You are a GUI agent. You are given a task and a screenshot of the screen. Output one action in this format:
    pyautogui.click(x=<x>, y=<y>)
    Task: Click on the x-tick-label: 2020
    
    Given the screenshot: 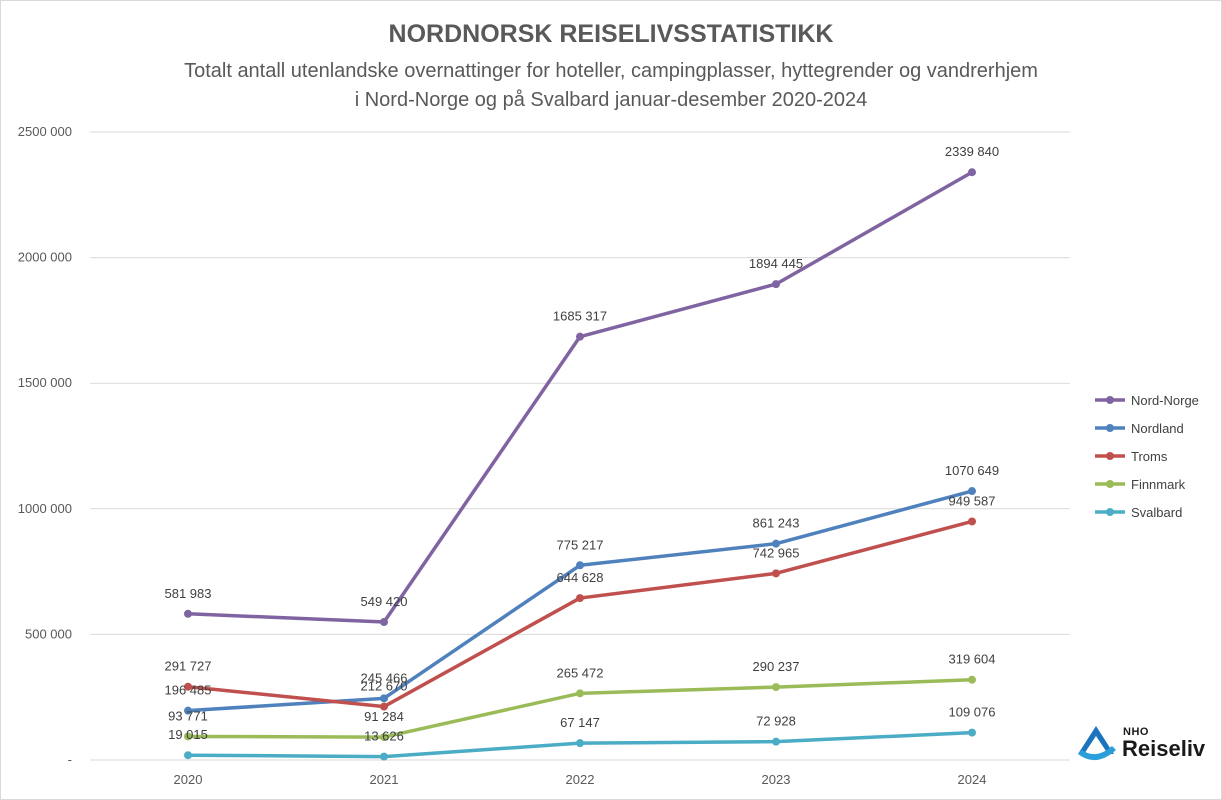 What is the action you would take?
    pyautogui.click(x=188, y=779)
    